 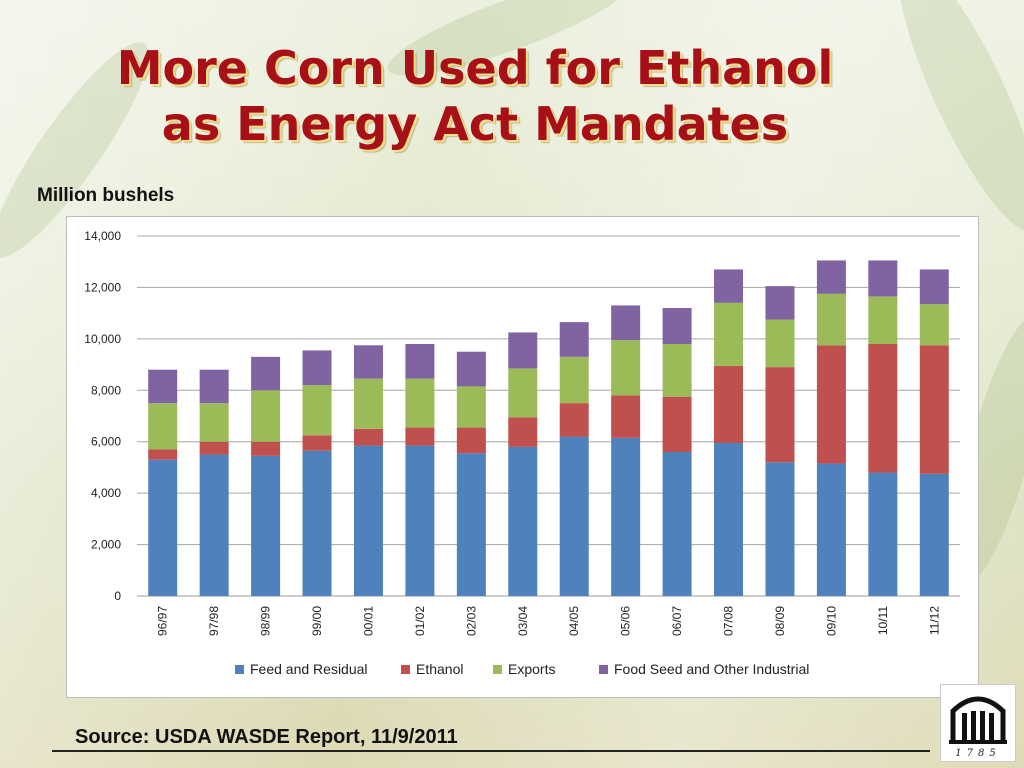 I want to click on unit-label: Million bushels, so click(x=106, y=195).